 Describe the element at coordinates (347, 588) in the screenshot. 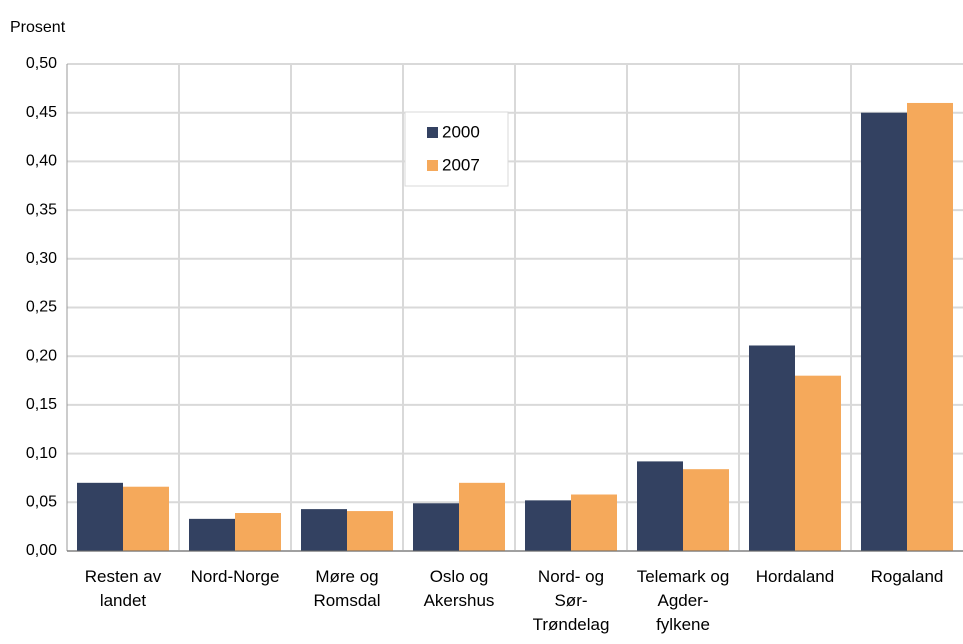

I see `x-tick-label: Møre og Romsdal` at that location.